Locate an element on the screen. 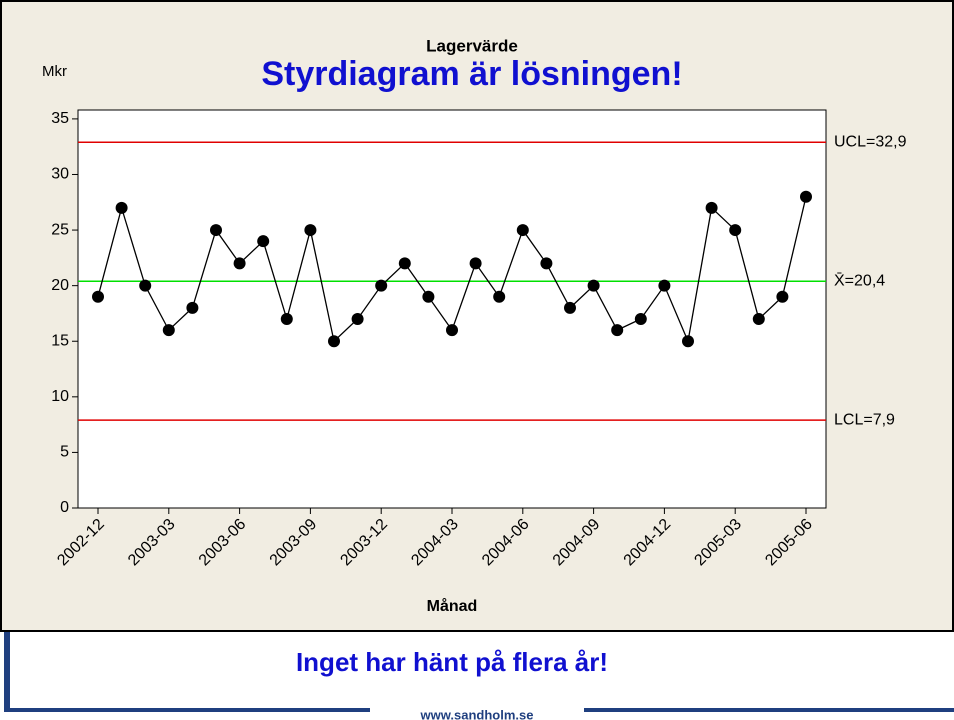  control-label: UCL=32,9 is located at coordinates (870, 141).